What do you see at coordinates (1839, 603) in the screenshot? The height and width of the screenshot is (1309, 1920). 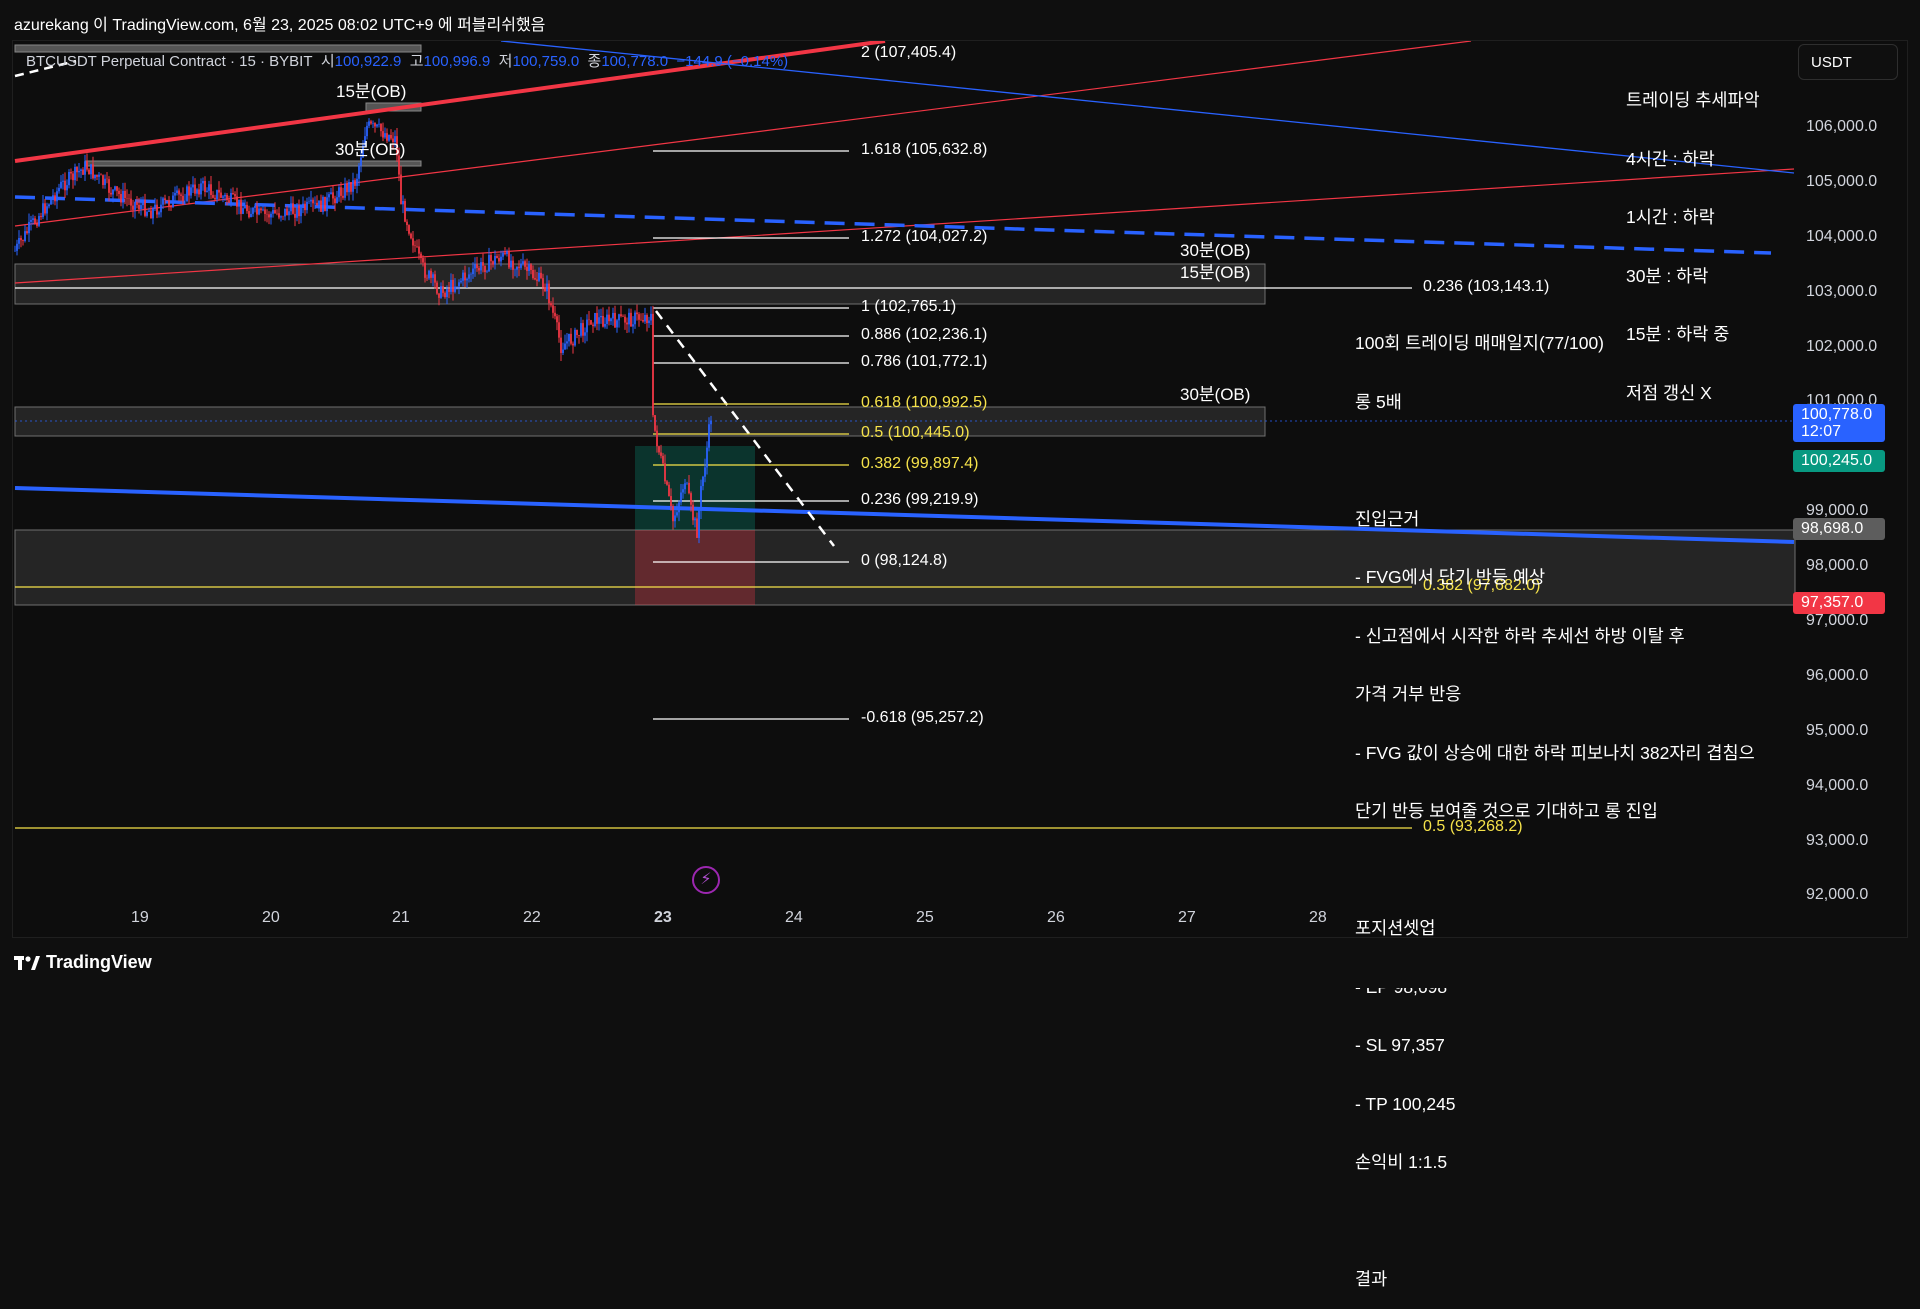 I see `sl-price-tag: 97,357.0` at bounding box center [1839, 603].